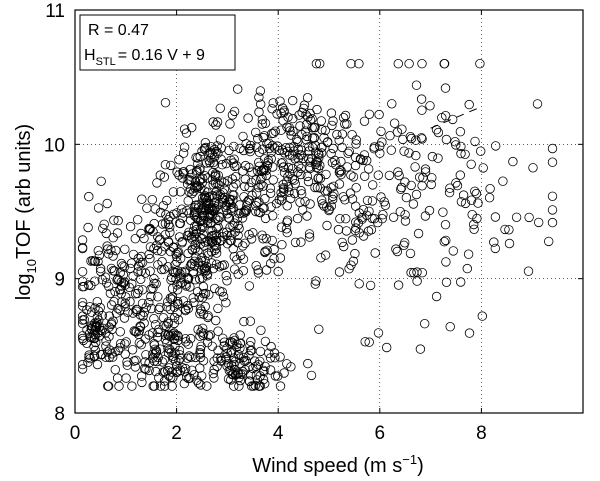 This screenshot has width=600, height=481. Describe the element at coordinates (59, 414) in the screenshot. I see `y-tick-label: 8` at that location.